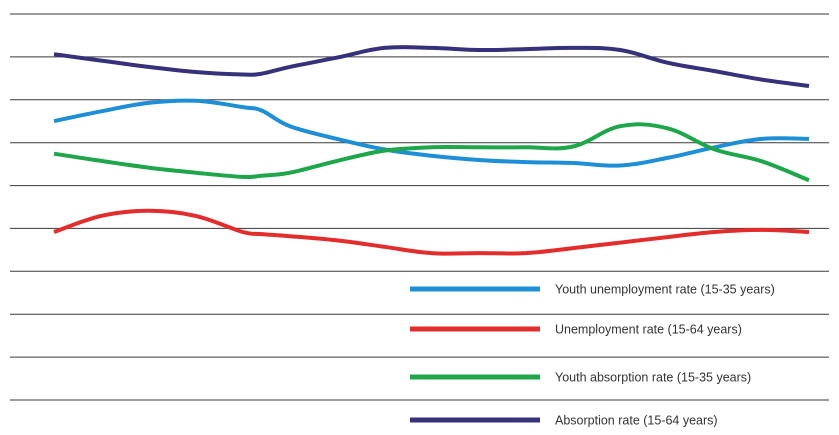 The height and width of the screenshot is (435, 839). I want to click on series-line-youth-unemployment, so click(431, 133).